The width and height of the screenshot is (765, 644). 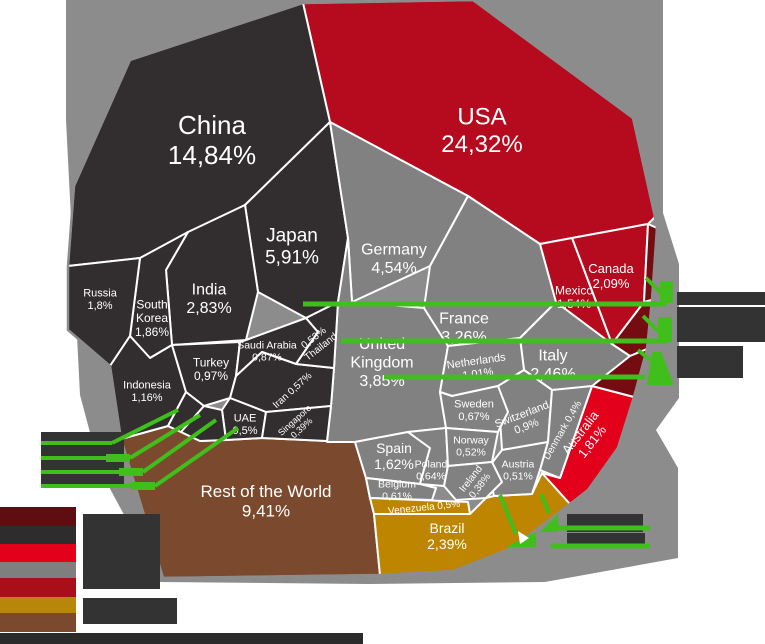 I want to click on cell-label-uae: UAE 0,5%, so click(x=244, y=425).